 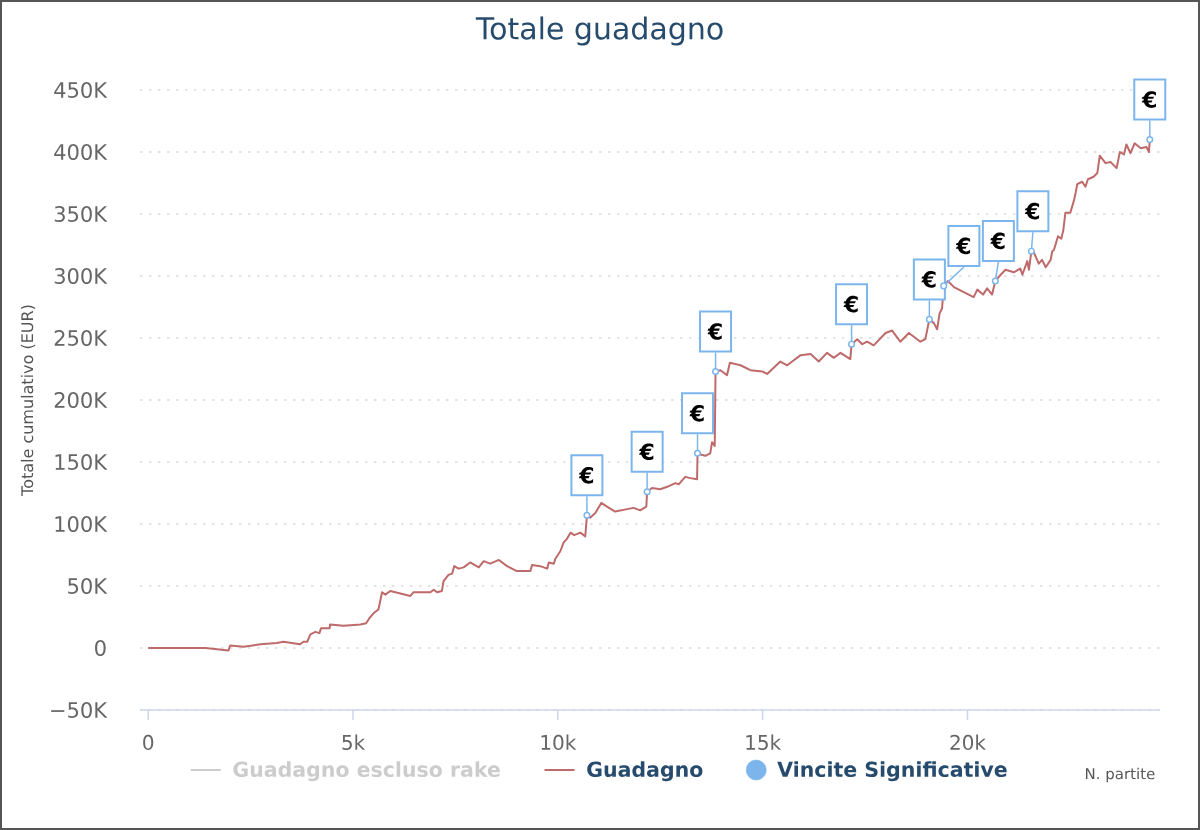 What do you see at coordinates (354, 742) in the screenshot?
I see `x-tick-label: 5k` at bounding box center [354, 742].